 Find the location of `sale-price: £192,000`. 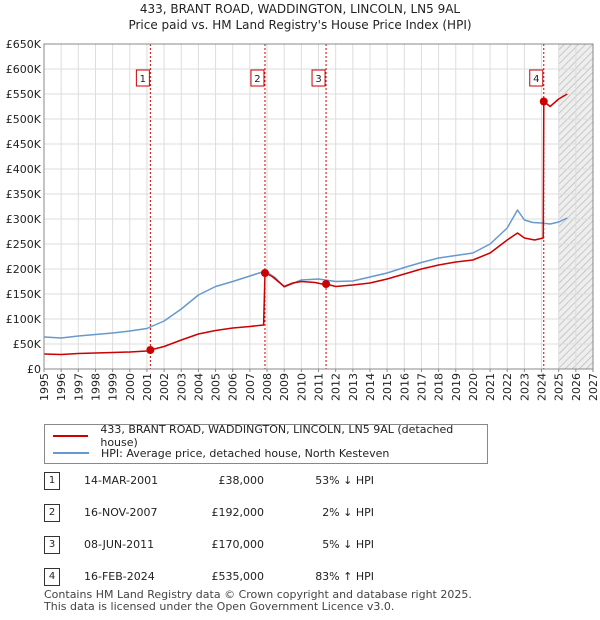

sale-price: £192,000 is located at coordinates (238, 512).